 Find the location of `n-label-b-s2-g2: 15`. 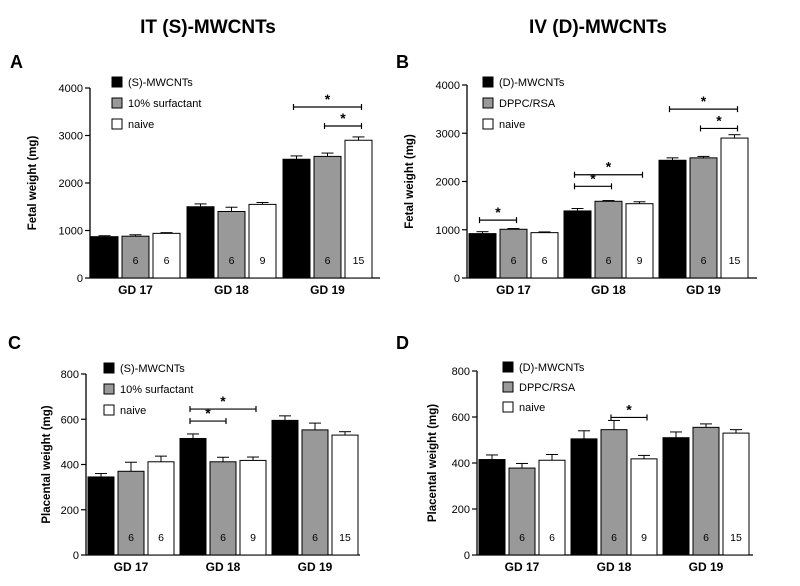

n-label-b-s2-g2: 15 is located at coordinates (735, 261).